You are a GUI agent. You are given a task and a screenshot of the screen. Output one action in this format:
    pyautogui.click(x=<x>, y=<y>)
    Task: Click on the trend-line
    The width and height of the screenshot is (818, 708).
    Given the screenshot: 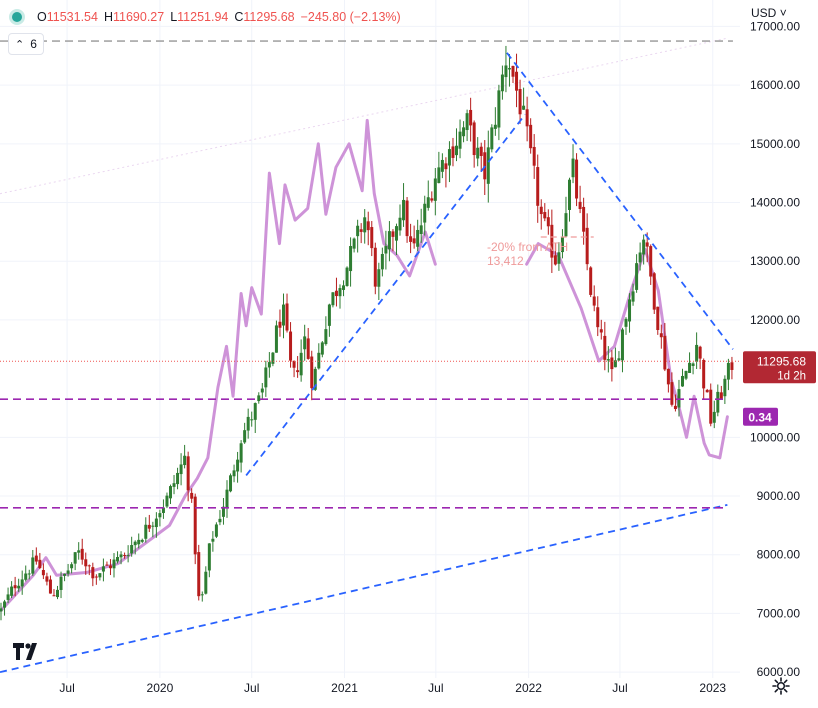 What is the action you would take?
    pyautogui.click(x=620, y=201)
    